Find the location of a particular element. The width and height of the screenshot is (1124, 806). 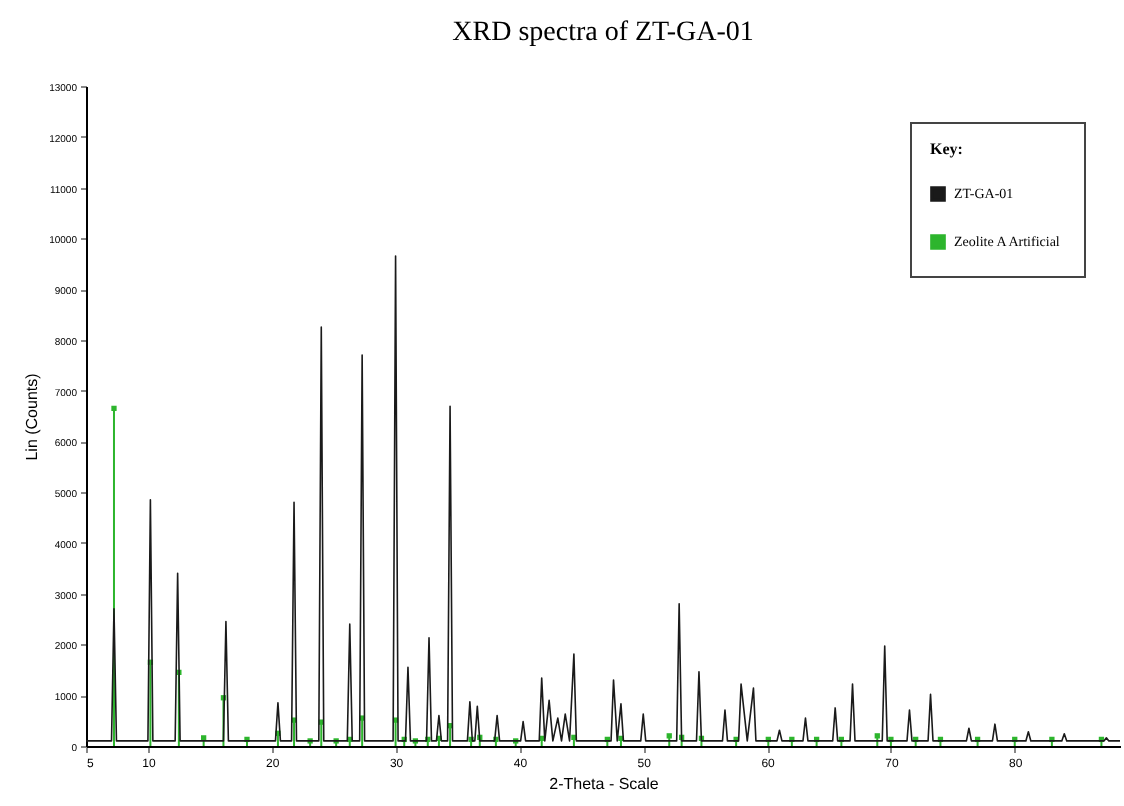

y-axis-title: Lin (Counts) is located at coordinates (32, 416).